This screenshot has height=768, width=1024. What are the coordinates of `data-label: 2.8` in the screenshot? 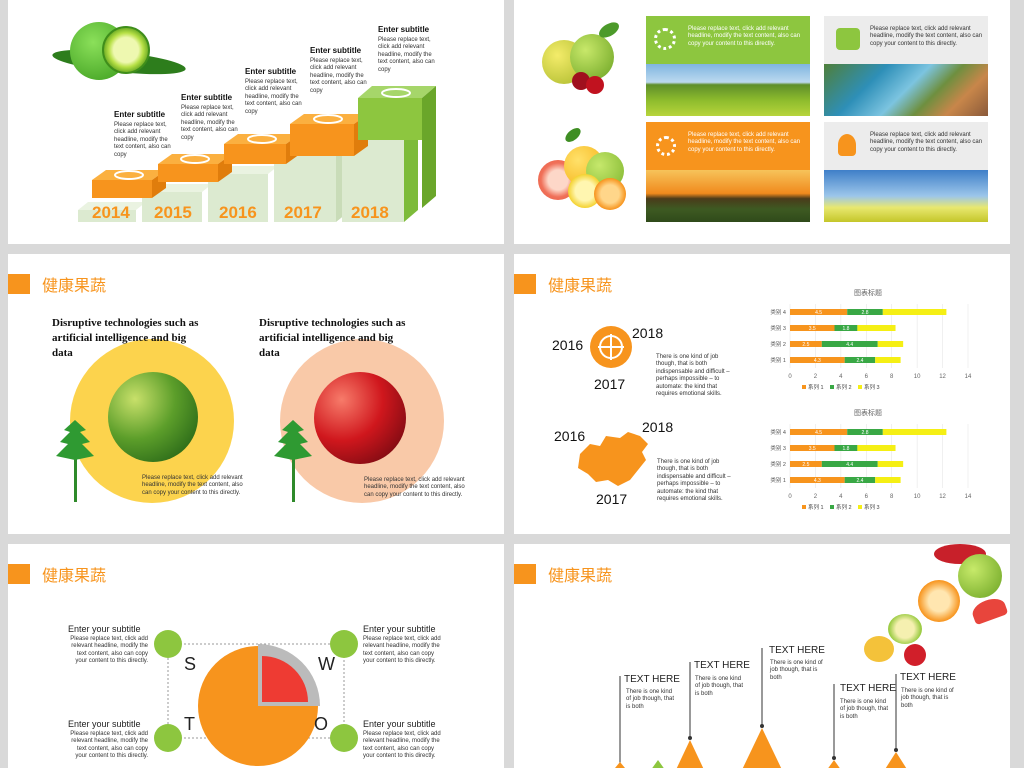 It's located at (865, 313).